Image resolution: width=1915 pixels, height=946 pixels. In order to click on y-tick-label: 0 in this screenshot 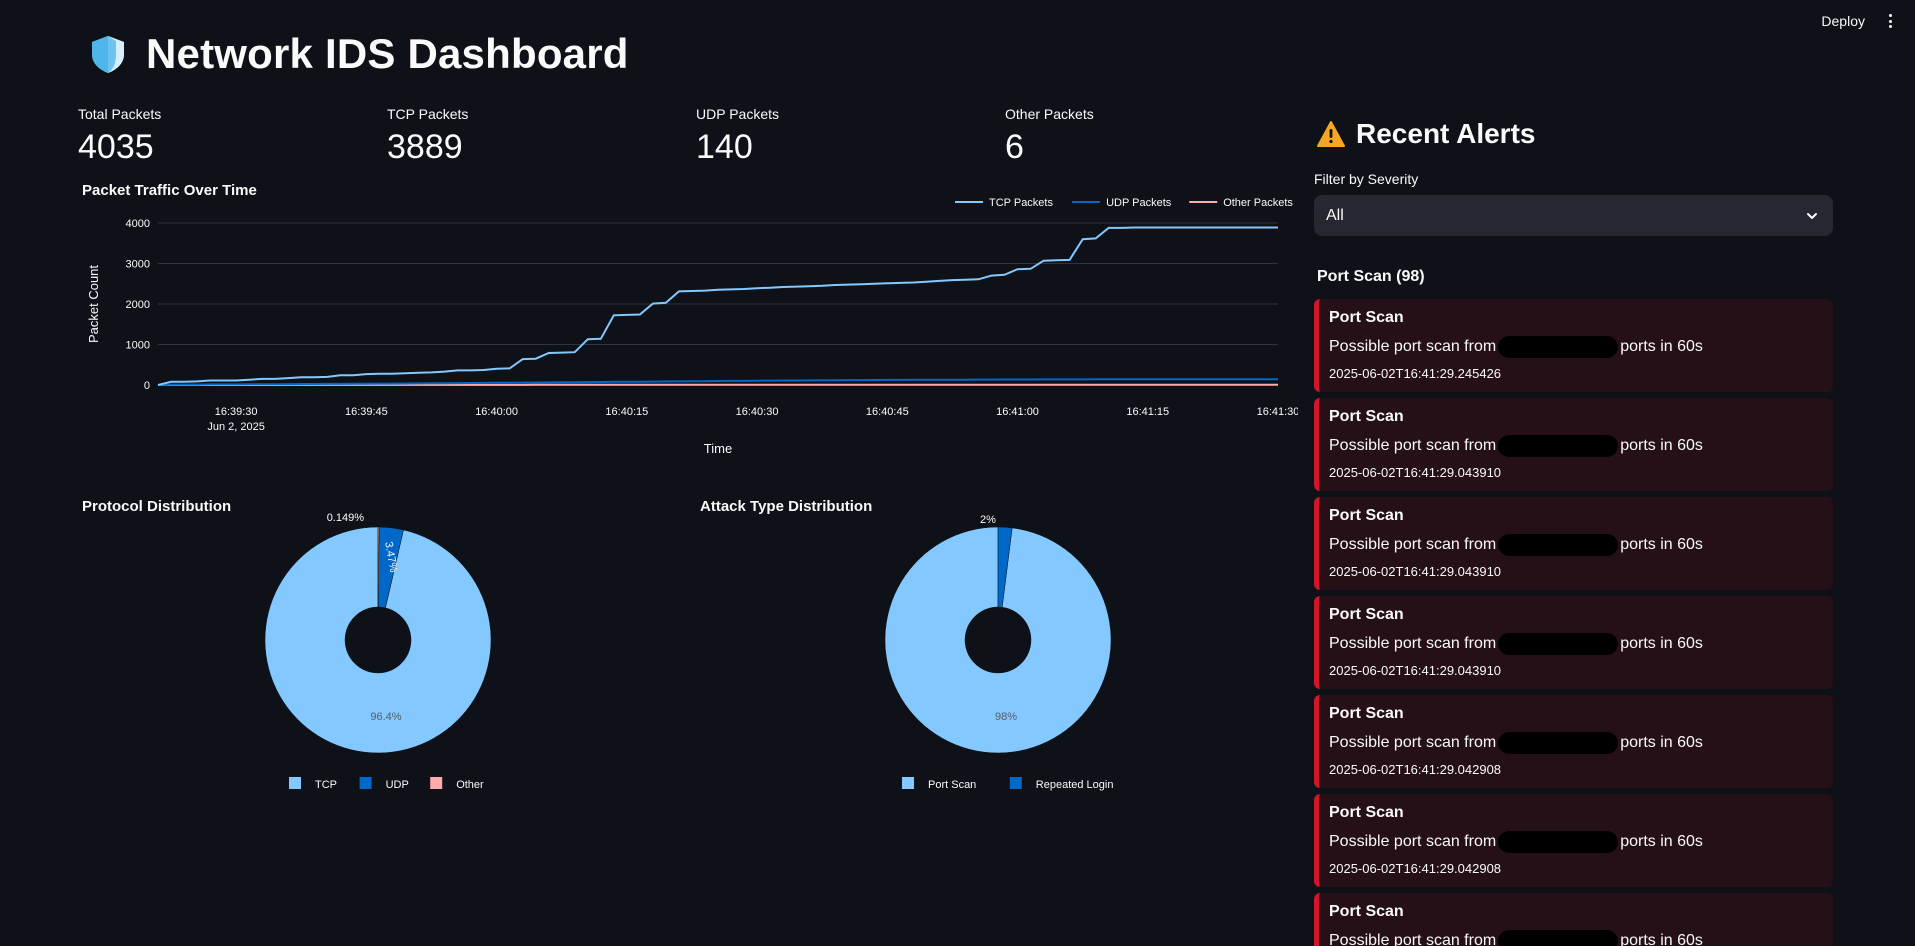, I will do `click(147, 386)`.